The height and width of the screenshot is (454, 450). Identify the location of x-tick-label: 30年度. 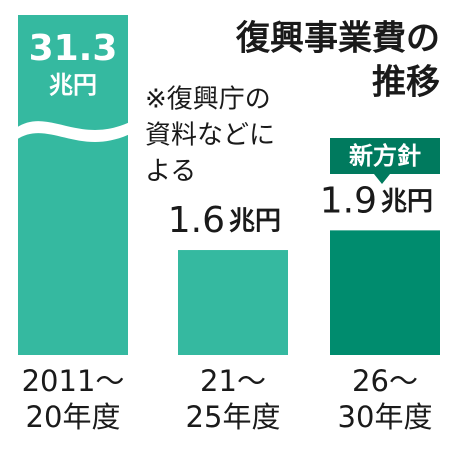
(385, 417).